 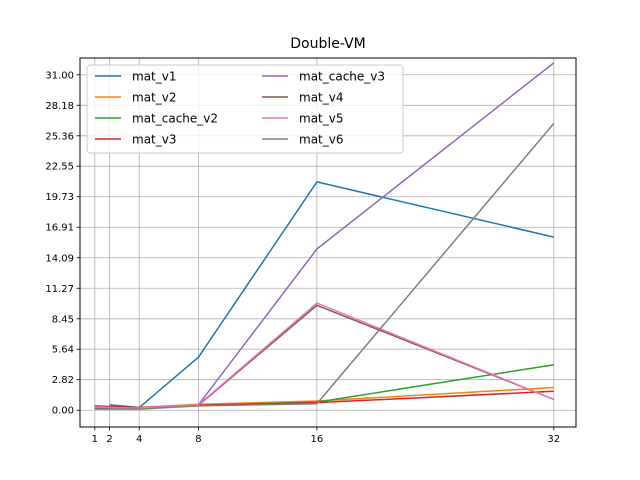 I want to click on legend-label: mat_v3, so click(x=154, y=140).